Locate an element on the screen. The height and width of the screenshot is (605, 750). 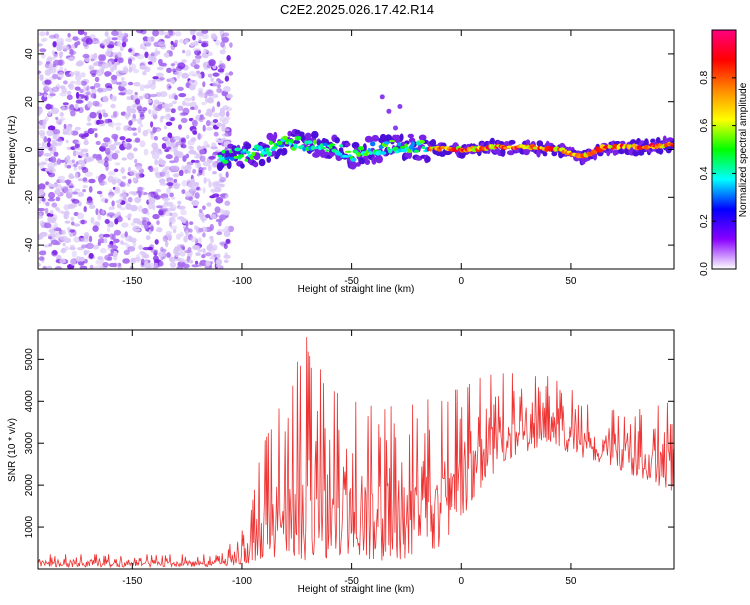
spectrogram-x-tick-label: -150 is located at coordinates (132, 281).